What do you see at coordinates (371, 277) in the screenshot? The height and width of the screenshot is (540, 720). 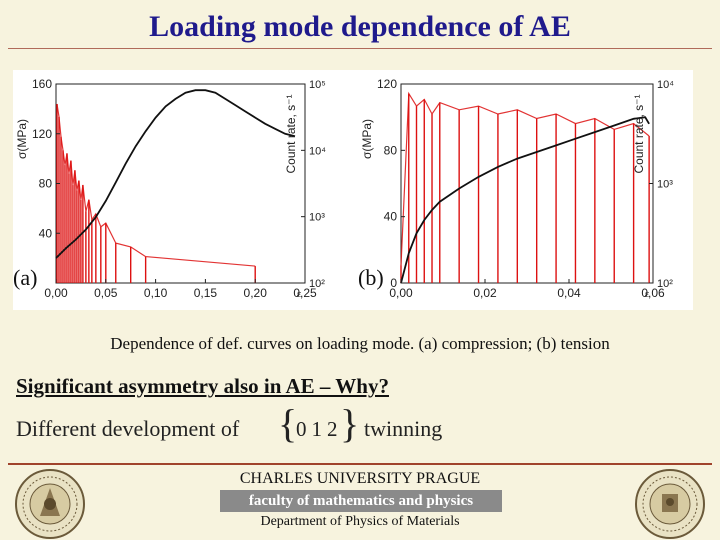 I see `panel-label: (b)` at bounding box center [371, 277].